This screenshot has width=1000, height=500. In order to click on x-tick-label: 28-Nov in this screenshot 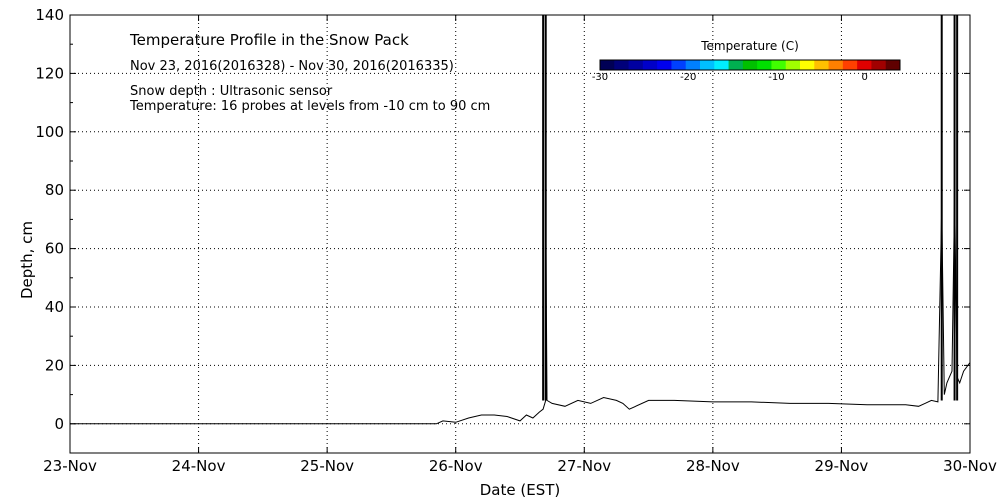, I will do `click(713, 466)`.